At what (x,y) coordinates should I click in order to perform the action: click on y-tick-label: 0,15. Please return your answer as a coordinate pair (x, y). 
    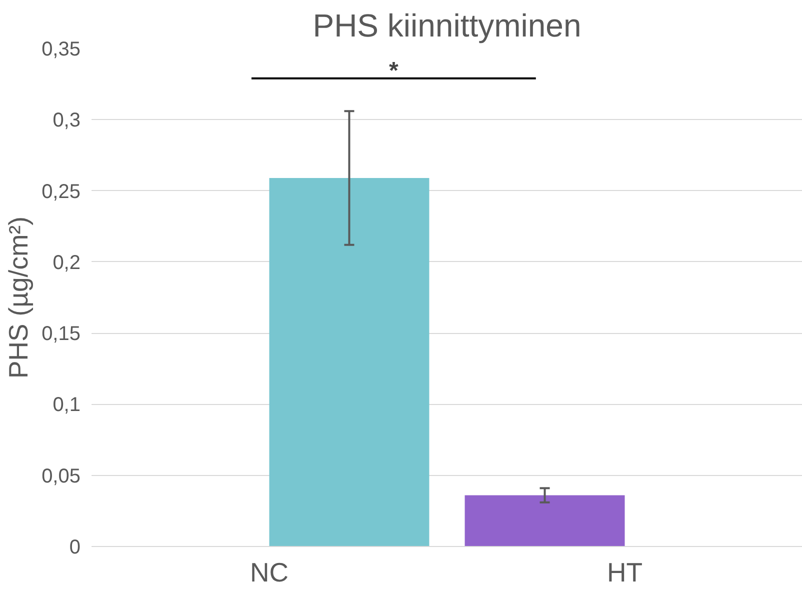
    Looking at the image, I should click on (61, 334).